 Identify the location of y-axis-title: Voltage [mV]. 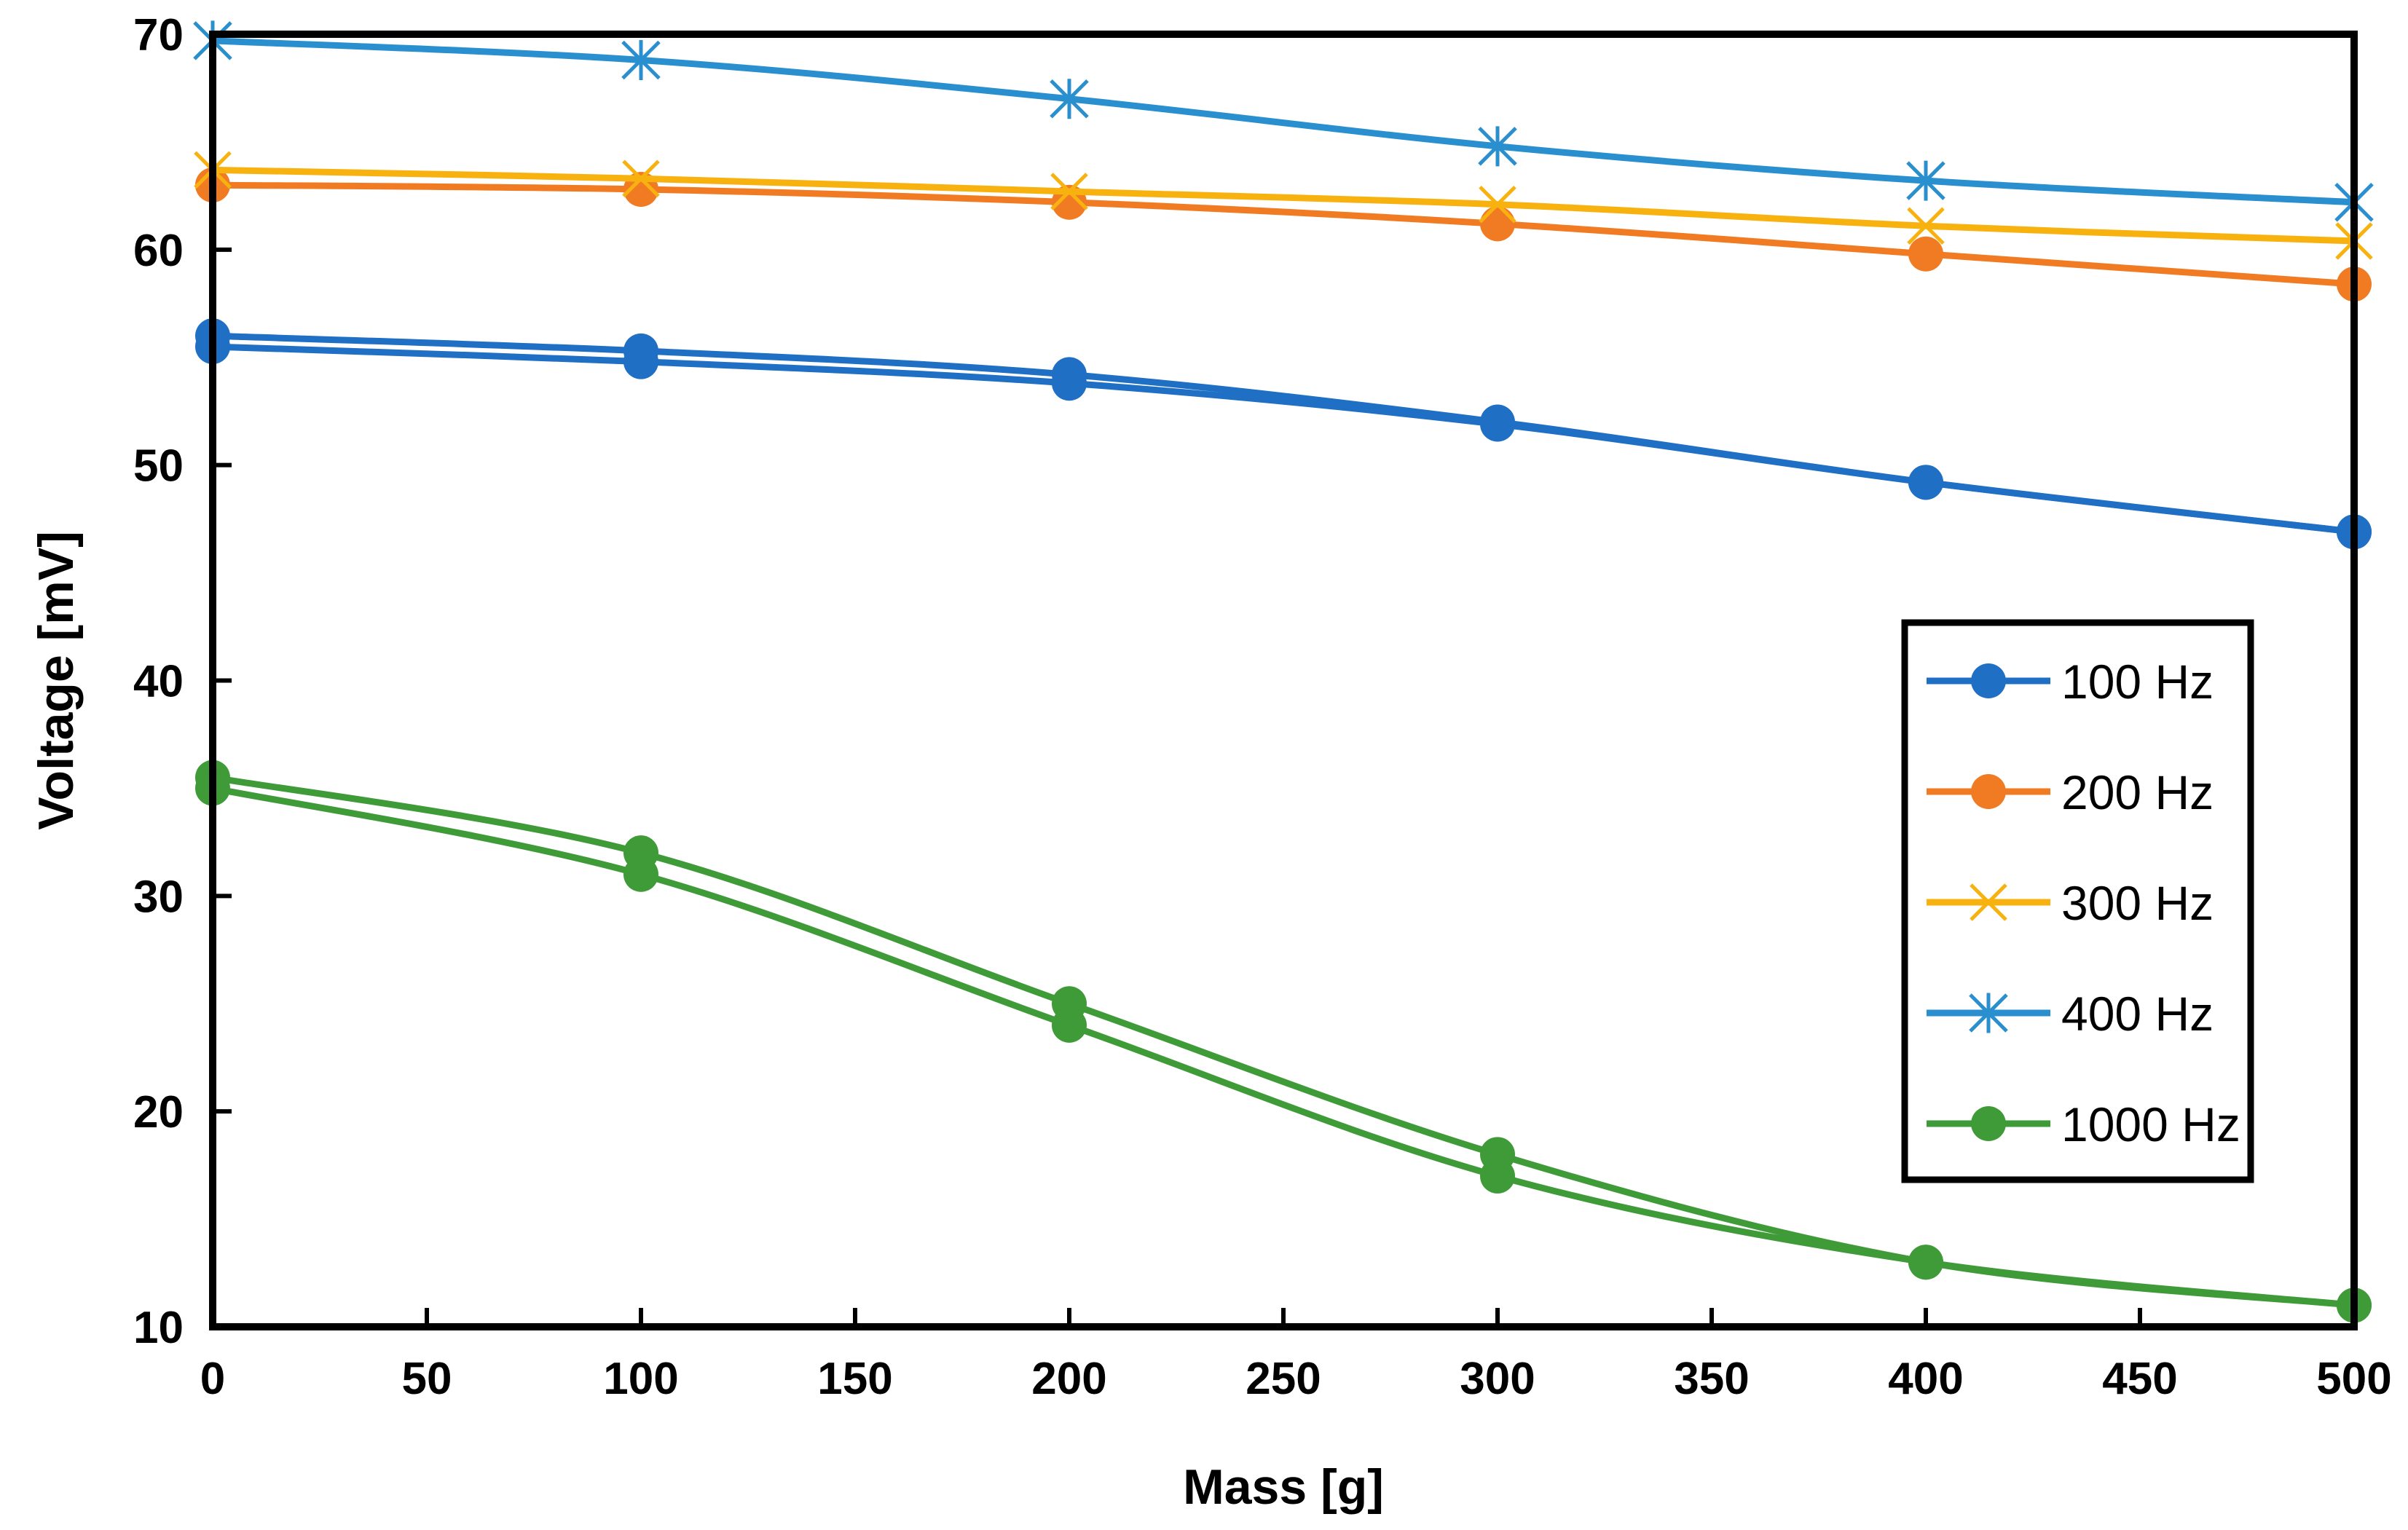
(56, 680).